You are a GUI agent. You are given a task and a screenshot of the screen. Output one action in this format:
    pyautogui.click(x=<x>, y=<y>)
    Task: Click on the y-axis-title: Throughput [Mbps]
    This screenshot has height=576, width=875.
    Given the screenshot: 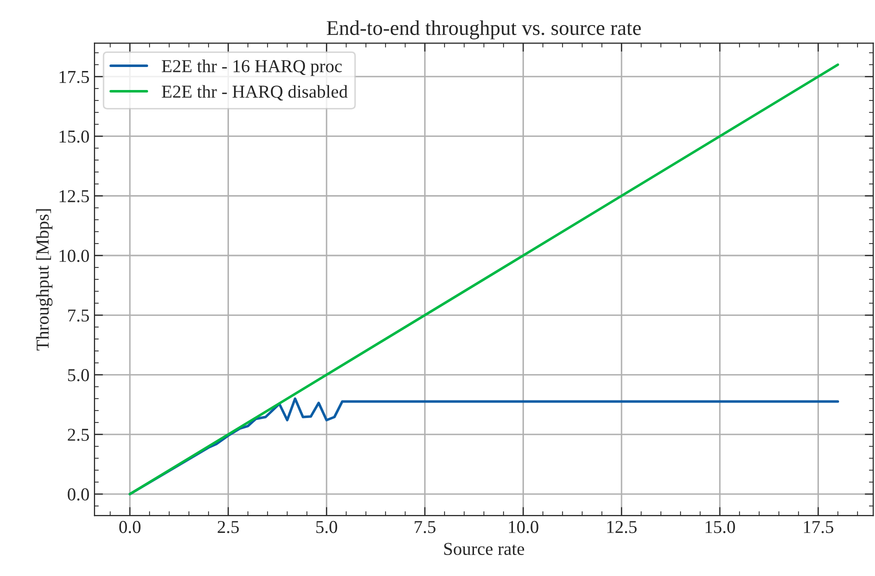 What is the action you would take?
    pyautogui.click(x=44, y=279)
    